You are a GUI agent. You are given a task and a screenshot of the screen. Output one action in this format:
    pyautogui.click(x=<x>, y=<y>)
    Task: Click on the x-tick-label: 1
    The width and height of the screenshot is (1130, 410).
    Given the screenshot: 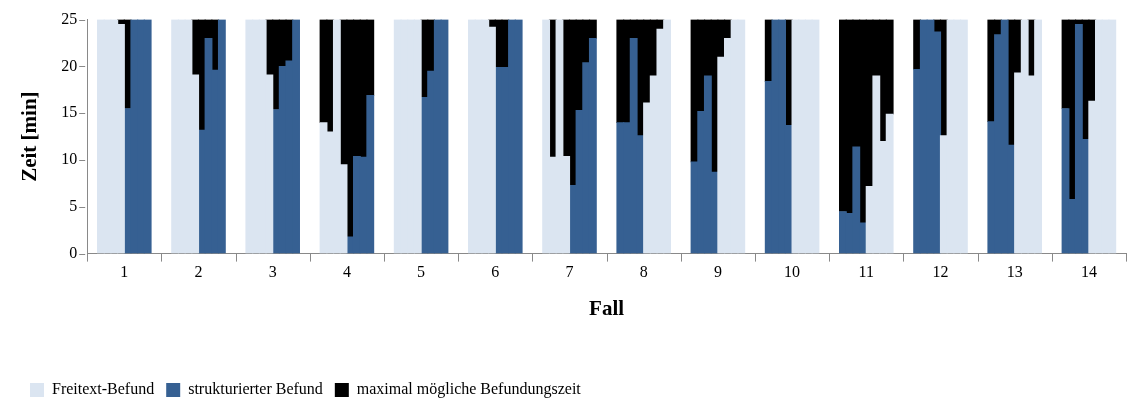 What is the action you would take?
    pyautogui.click(x=124, y=272)
    